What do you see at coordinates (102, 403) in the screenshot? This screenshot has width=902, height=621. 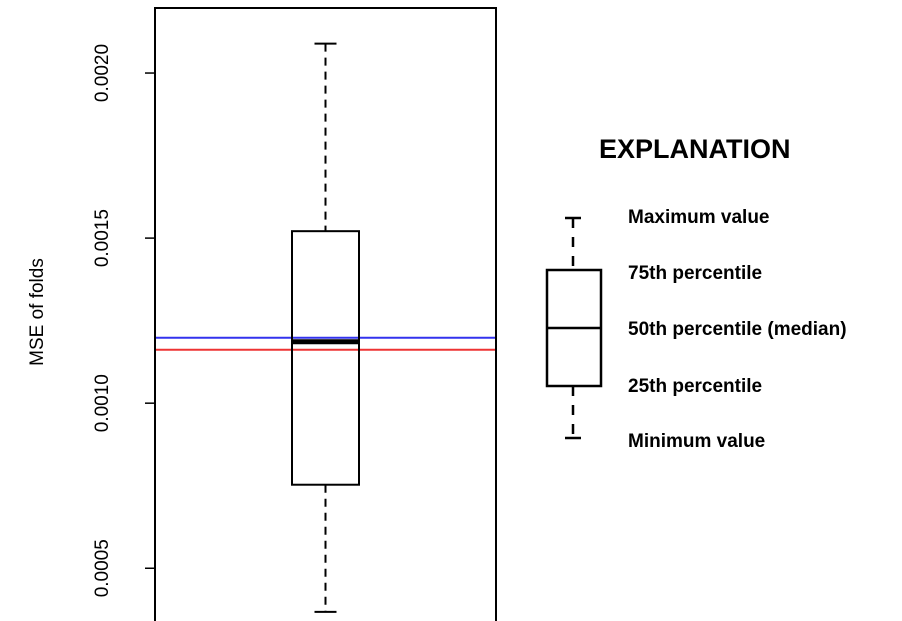 I see `y-tick-label: 0.0010` at bounding box center [102, 403].